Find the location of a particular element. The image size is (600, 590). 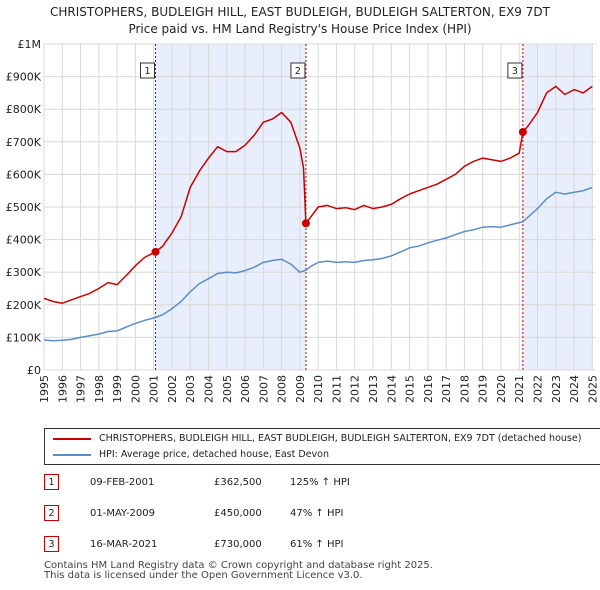

sale-date: 01-MAY-2009 is located at coordinates (123, 513).